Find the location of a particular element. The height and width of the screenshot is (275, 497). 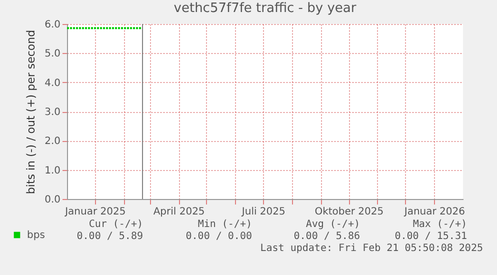

y-tick-label: 2.0 is located at coordinates (52, 142).